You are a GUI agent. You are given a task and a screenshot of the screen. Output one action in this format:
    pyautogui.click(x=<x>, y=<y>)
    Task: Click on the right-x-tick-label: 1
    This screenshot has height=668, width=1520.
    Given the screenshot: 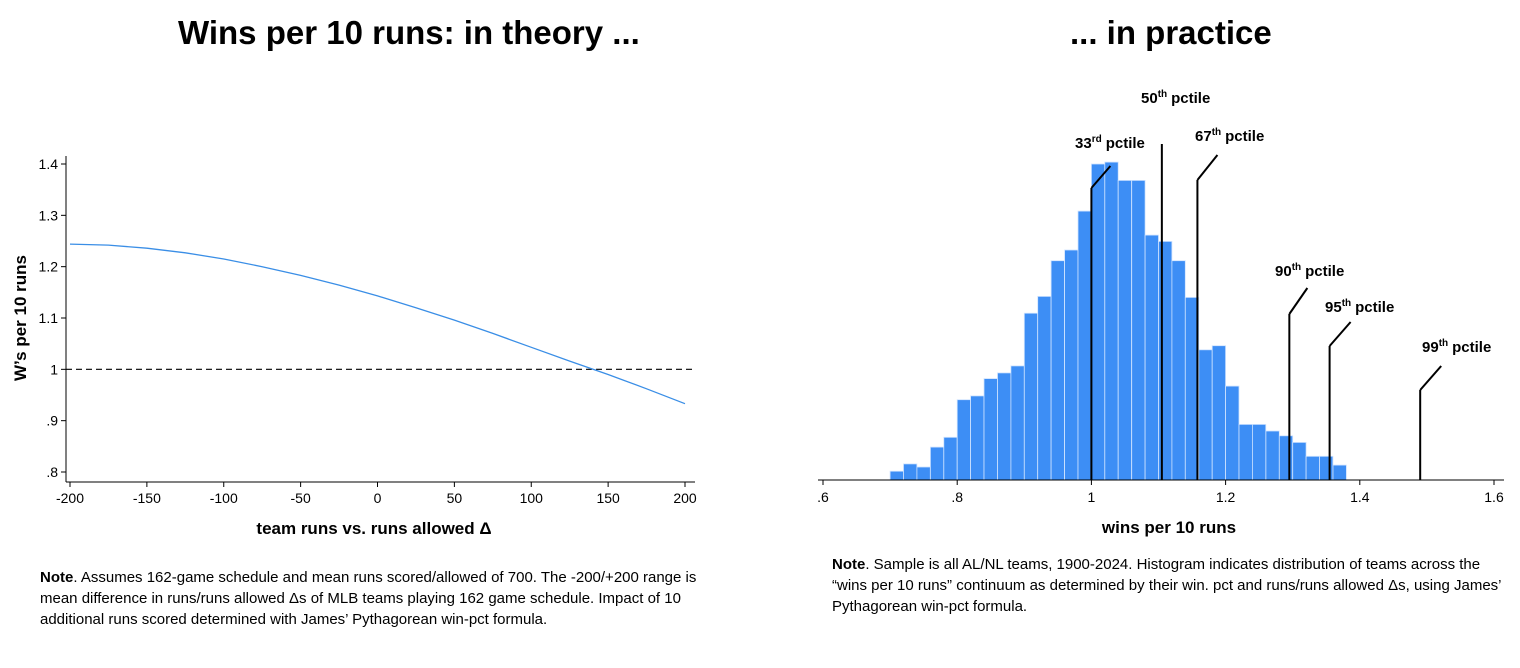 What is the action you would take?
    pyautogui.click(x=1092, y=497)
    